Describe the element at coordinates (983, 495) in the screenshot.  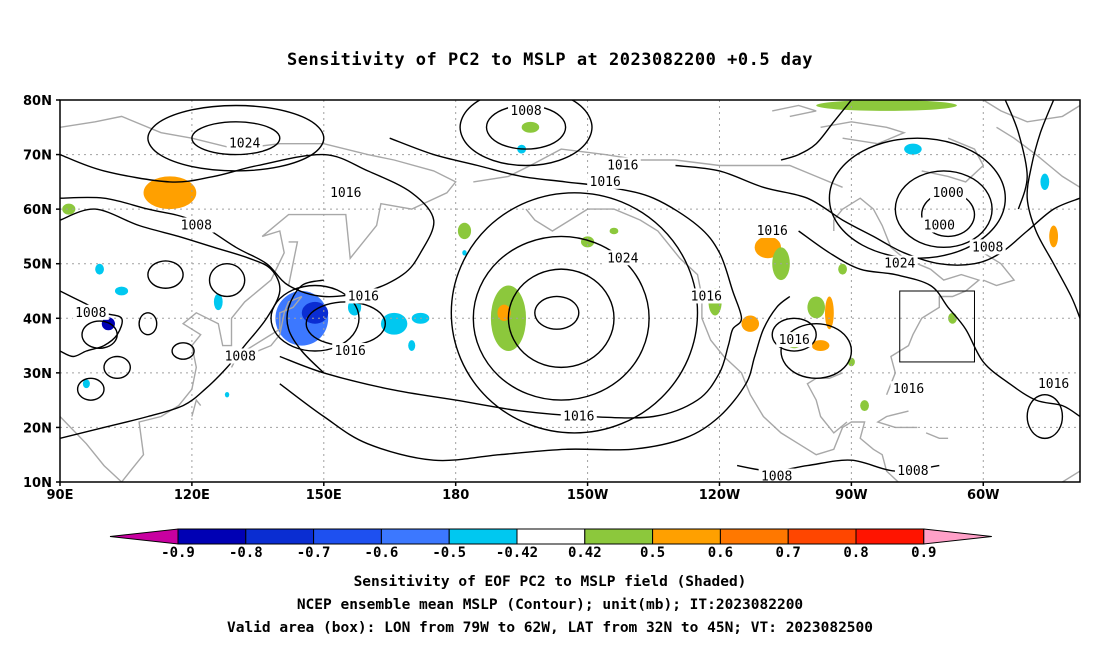
I see `lon-label: 60W` at that location.